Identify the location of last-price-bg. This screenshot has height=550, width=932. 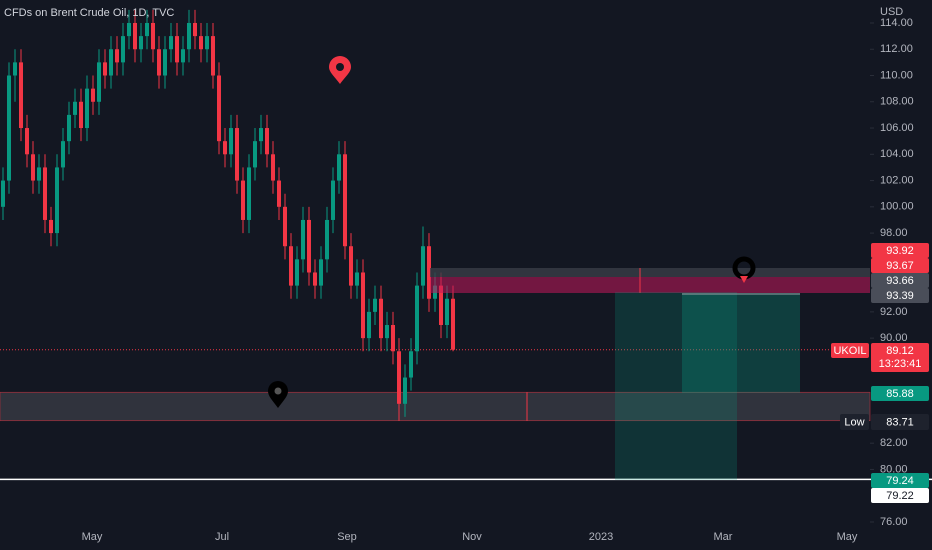
(900, 357).